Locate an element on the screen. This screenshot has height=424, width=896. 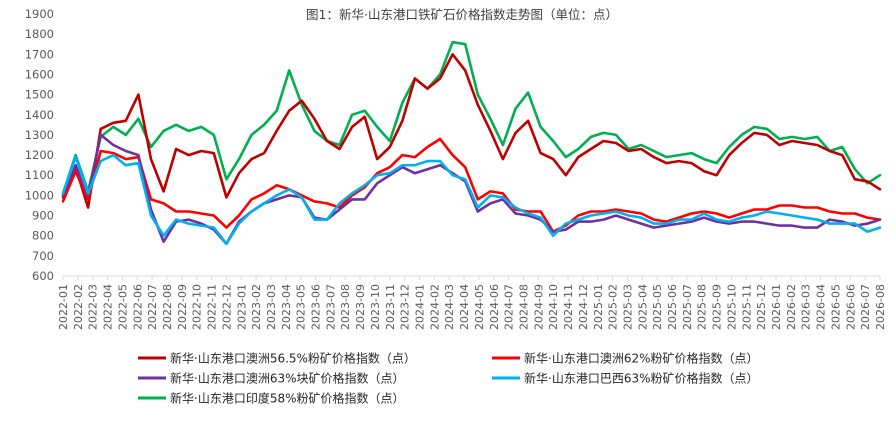
x-tick-label: 2025-07 is located at coordinates (687, 307).